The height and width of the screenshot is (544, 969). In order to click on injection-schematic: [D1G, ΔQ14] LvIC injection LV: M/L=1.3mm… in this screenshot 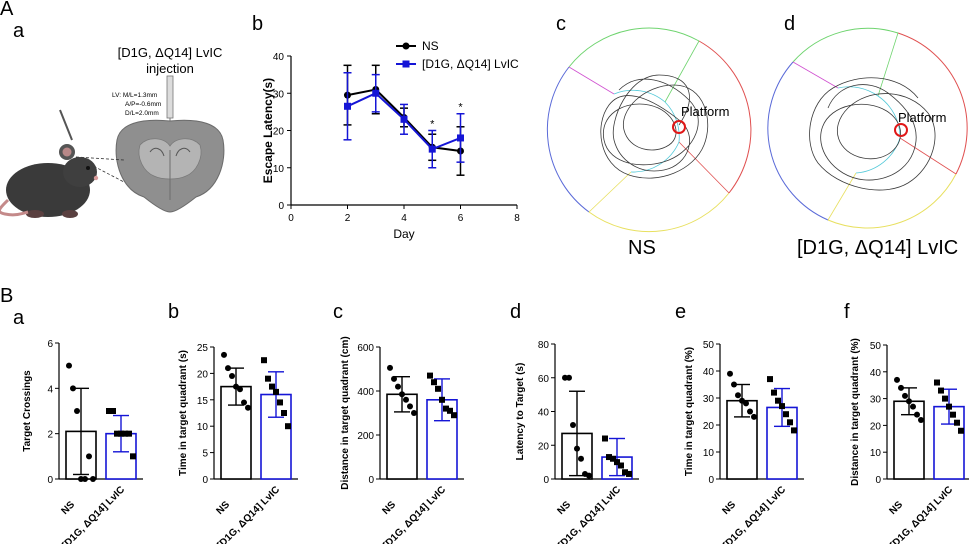, I will do `click(112, 131)`.